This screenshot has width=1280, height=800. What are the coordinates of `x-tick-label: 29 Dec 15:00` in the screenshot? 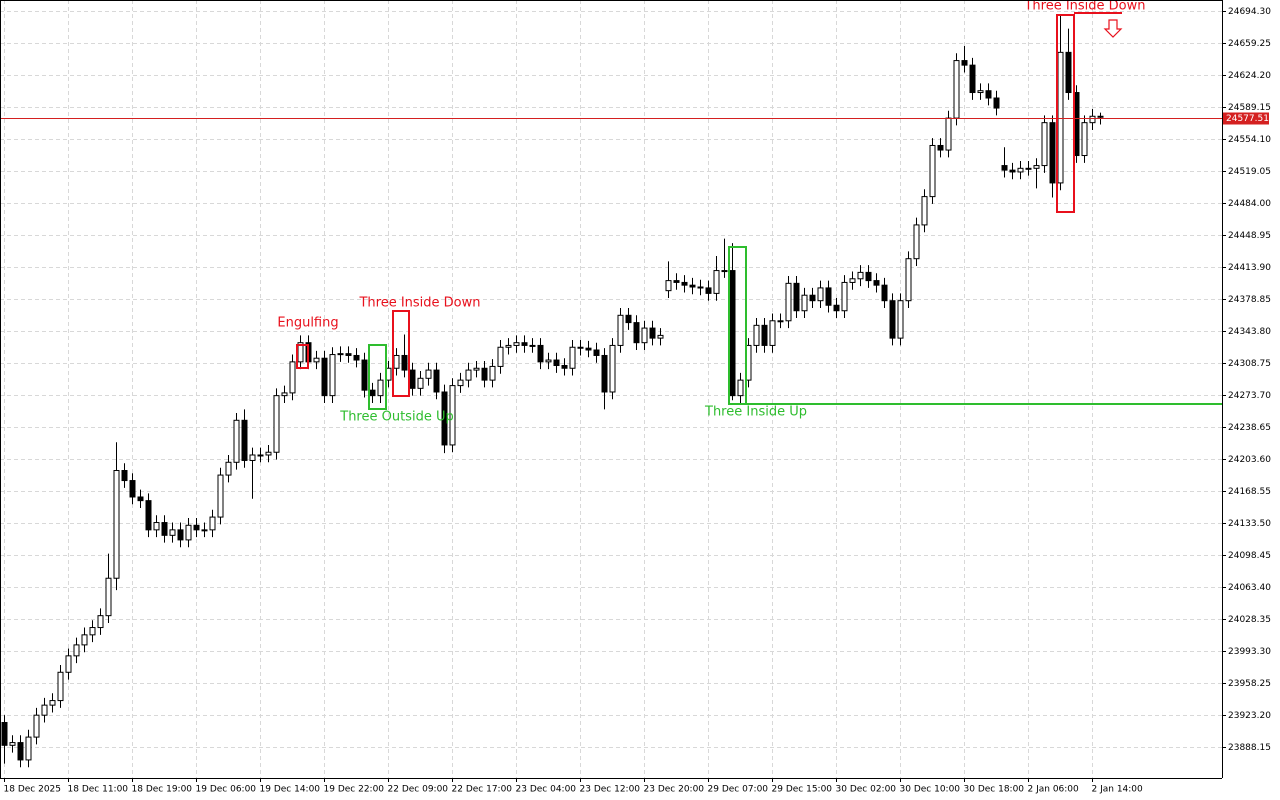 It's located at (802, 790).